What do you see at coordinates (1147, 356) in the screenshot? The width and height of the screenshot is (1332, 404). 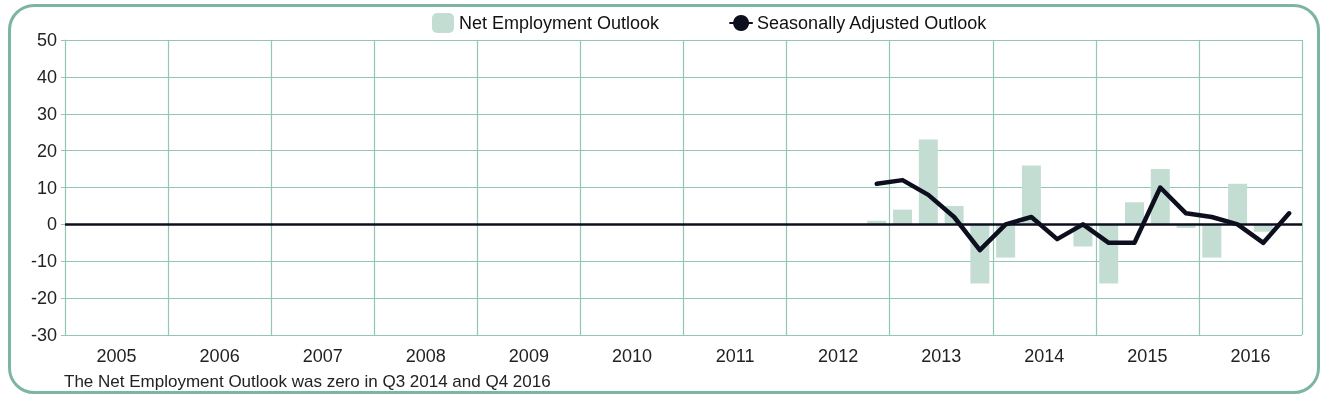 I see `x-tick-label: 2015` at bounding box center [1147, 356].